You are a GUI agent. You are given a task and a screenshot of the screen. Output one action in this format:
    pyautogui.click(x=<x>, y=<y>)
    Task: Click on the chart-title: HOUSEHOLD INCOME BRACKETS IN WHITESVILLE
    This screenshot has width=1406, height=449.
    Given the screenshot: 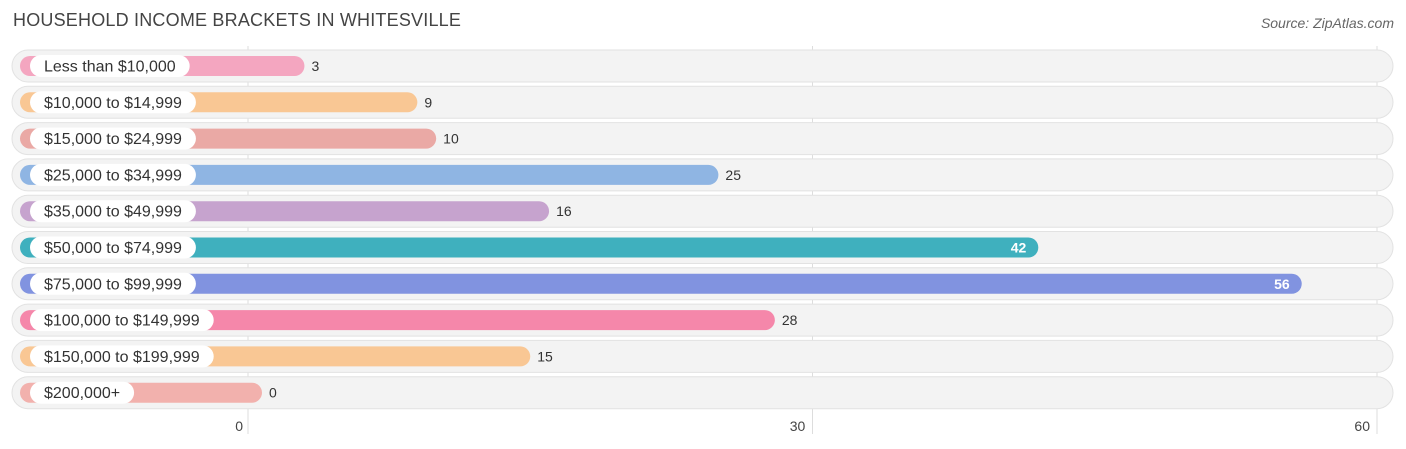 What is the action you would take?
    pyautogui.click(x=237, y=20)
    